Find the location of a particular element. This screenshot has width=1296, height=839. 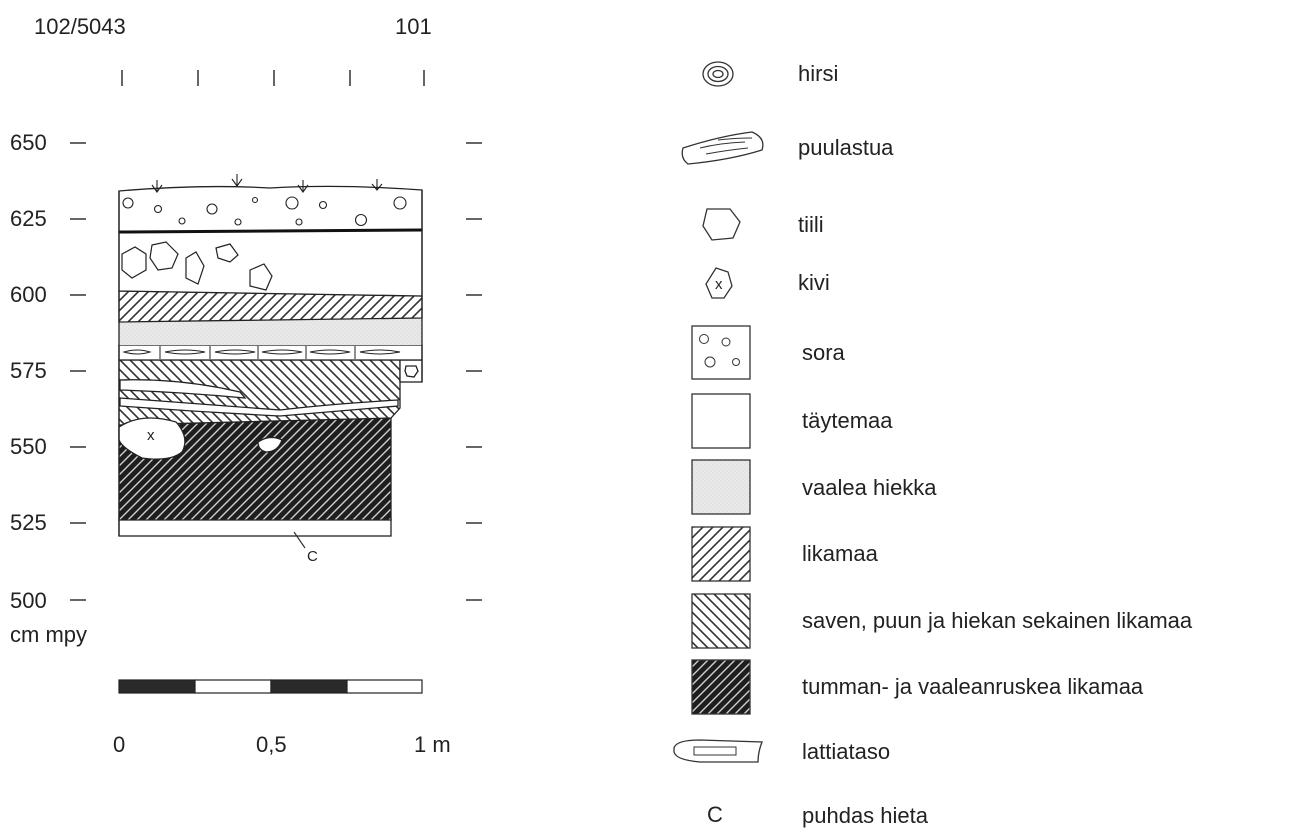

legend-label-tumma-likamaa: tumman- ja vaaleanruskea likamaa is located at coordinates (973, 686).